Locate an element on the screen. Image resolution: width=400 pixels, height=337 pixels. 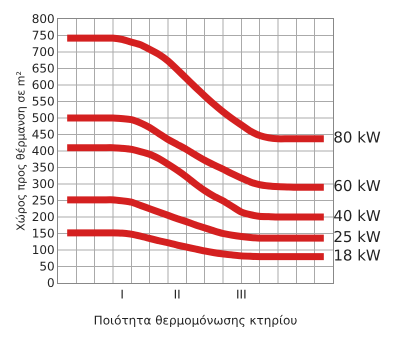
y-tick-label: 0 is located at coordinates (50, 283).